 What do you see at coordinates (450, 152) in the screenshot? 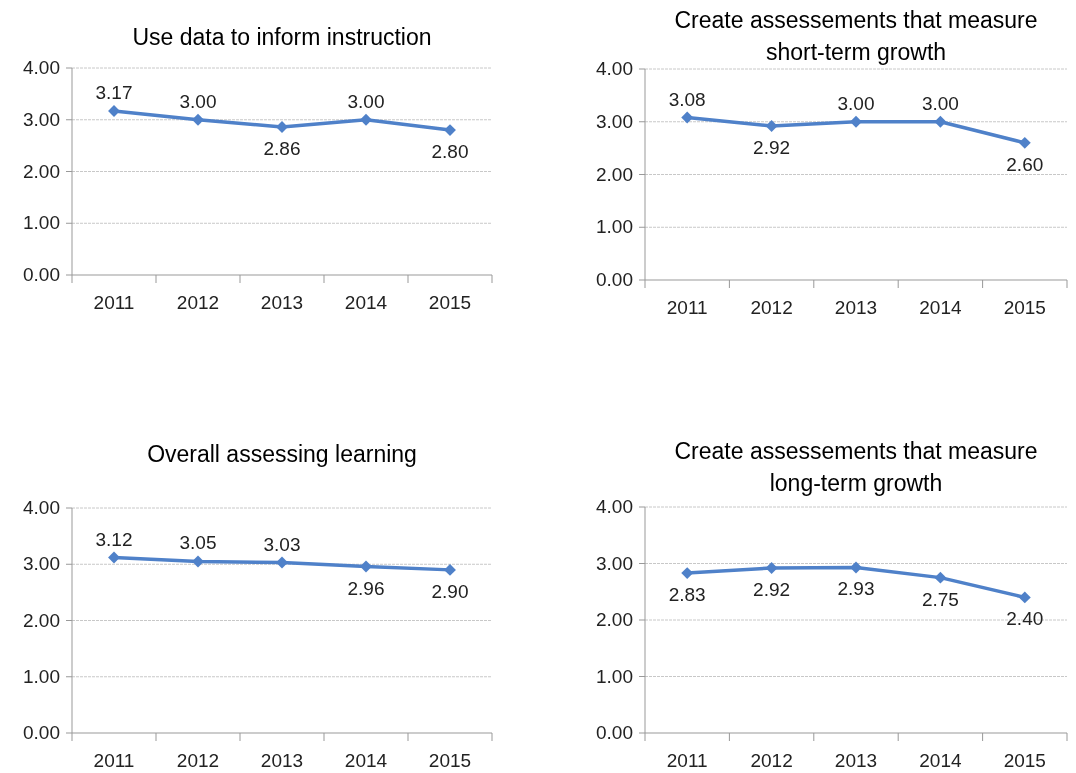
I see `data-label: 2.80` at bounding box center [450, 152].